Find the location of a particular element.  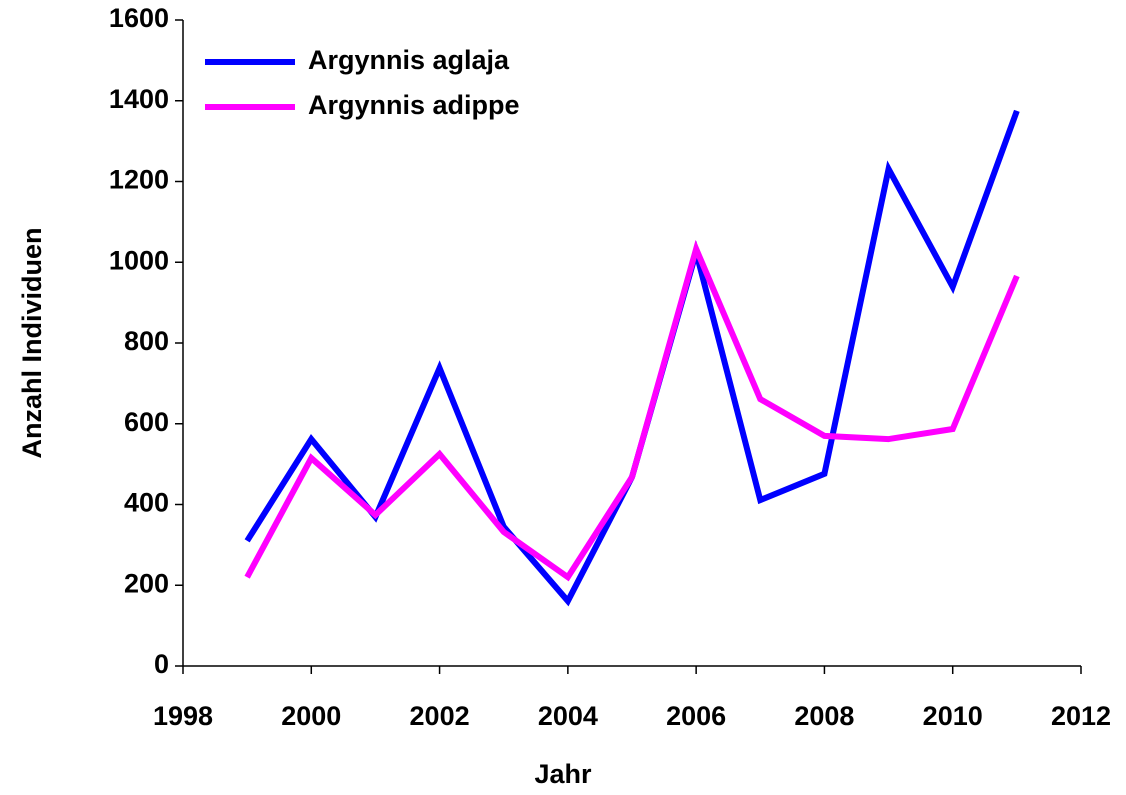

y-tick-label: 600 is located at coordinates (146, 422).